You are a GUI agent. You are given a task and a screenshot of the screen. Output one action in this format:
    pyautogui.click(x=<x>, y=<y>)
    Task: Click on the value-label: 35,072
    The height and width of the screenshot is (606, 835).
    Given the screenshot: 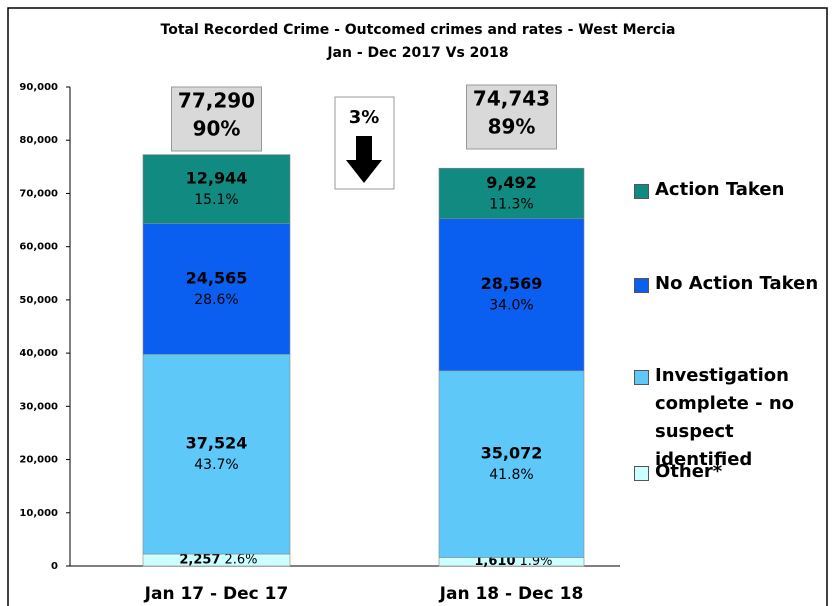 What is the action you would take?
    pyautogui.click(x=512, y=453)
    